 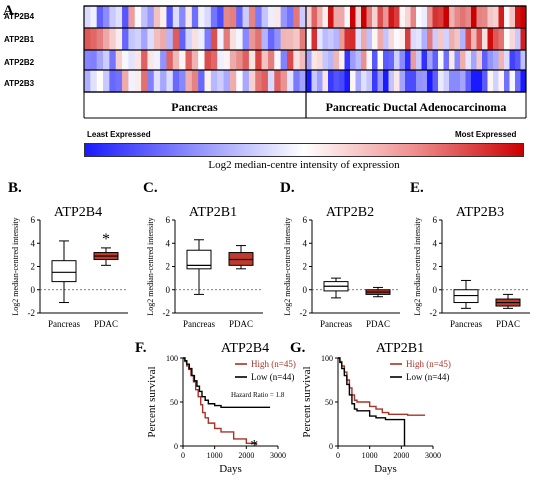 I want to click on y-axis-label: Log2 median-centred intensity, so click(x=287, y=266).